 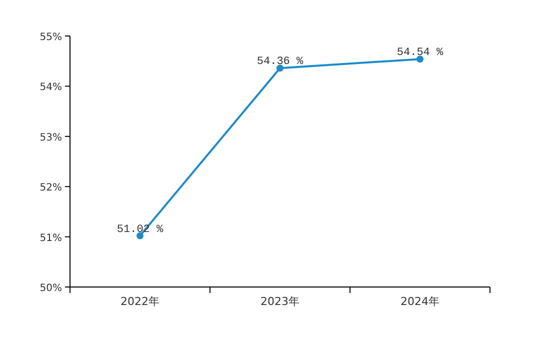 I want to click on y-tick-label: 50%, so click(x=51, y=288).